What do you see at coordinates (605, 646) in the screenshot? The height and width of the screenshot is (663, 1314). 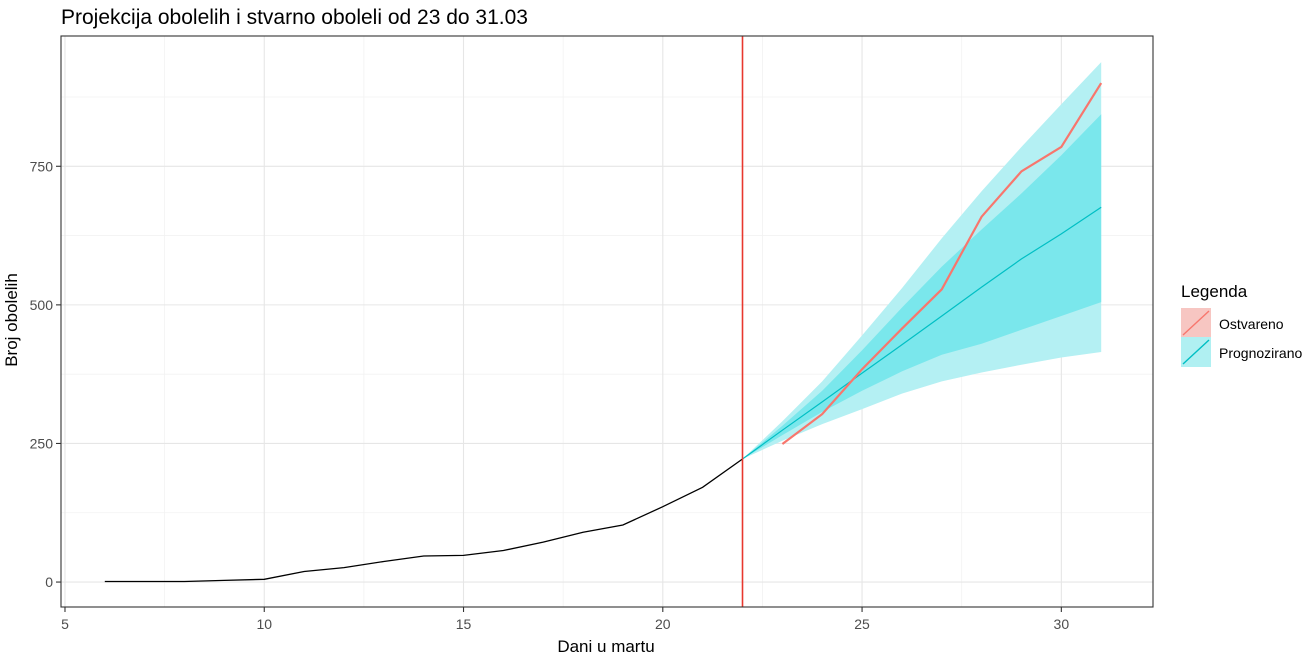 I see `x-axis-title: Dani u martu` at bounding box center [605, 646].